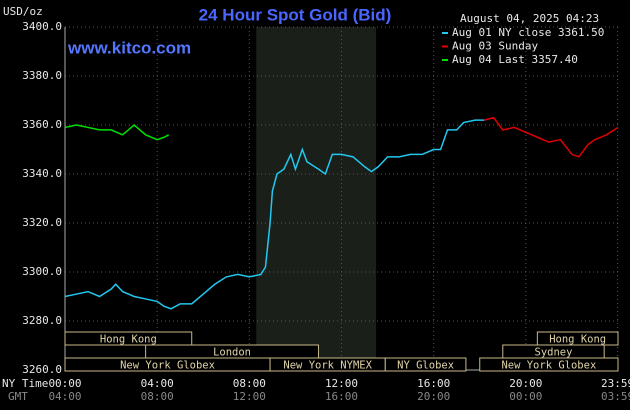  What do you see at coordinates (249, 383) in the screenshot?
I see `x-tick-label: 08:00` at bounding box center [249, 383].